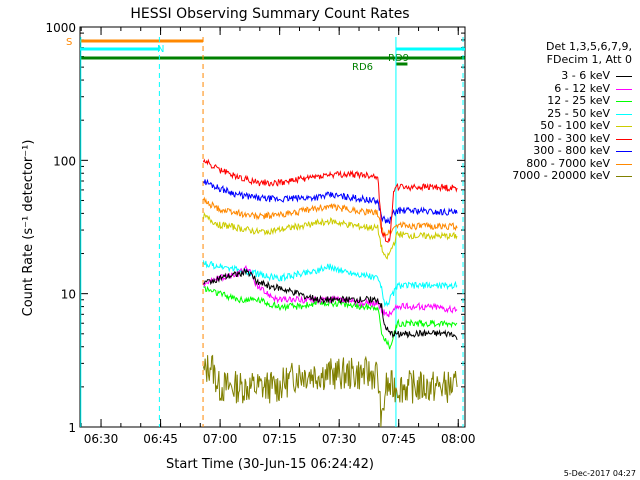 Image resolution: width=640 pixels, height=480 pixels. I want to click on x-tick-label-3: 07:15, so click(279, 439).